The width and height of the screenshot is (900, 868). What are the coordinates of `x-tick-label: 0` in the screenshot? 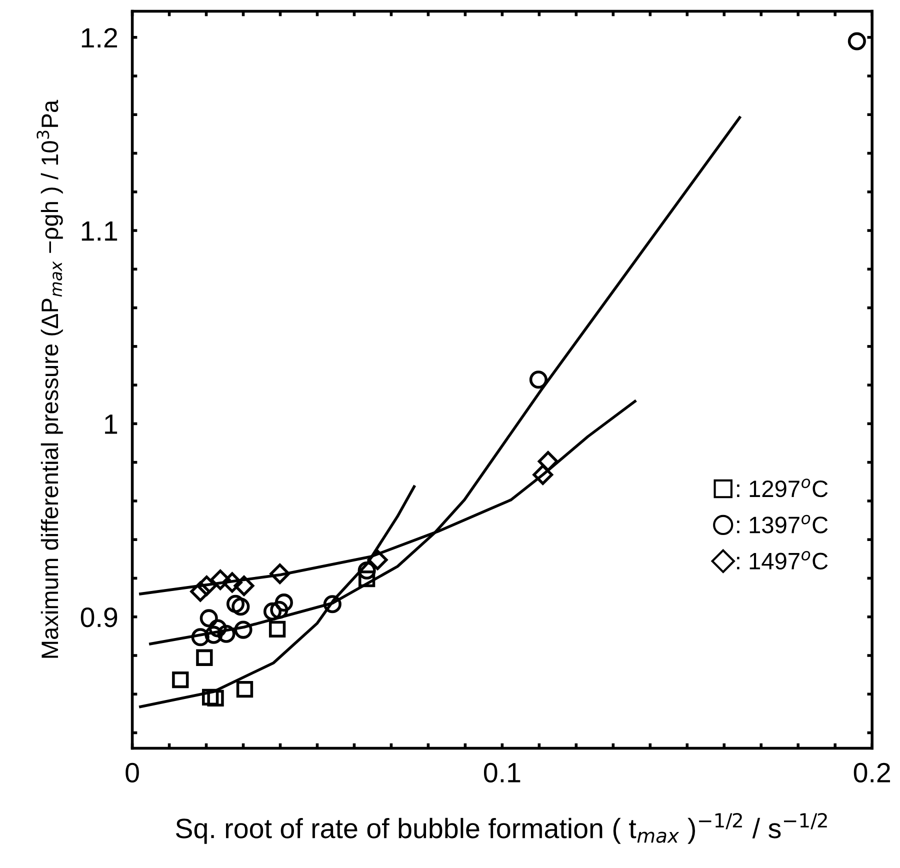 It's located at (132, 772).